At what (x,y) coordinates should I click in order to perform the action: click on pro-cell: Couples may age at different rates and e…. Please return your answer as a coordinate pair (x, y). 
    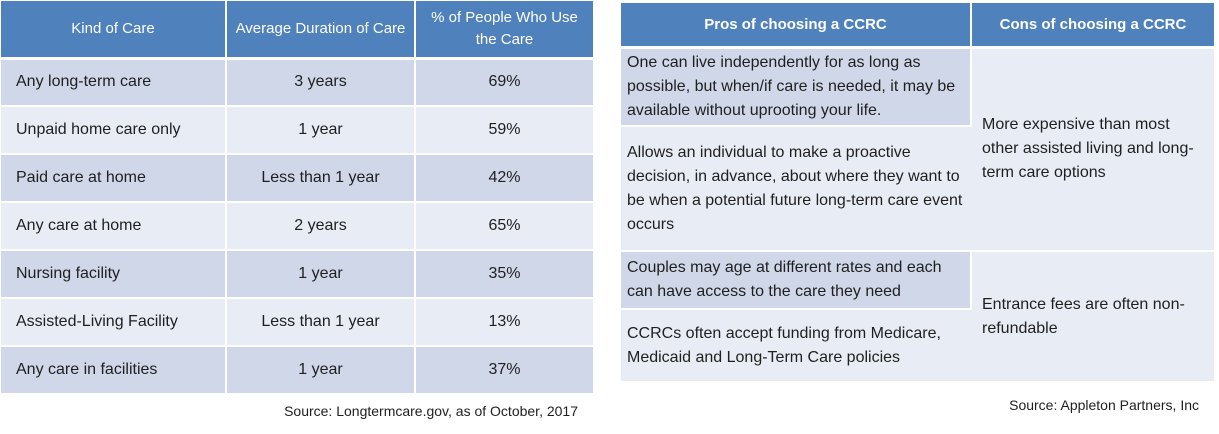
    Looking at the image, I should click on (796, 280).